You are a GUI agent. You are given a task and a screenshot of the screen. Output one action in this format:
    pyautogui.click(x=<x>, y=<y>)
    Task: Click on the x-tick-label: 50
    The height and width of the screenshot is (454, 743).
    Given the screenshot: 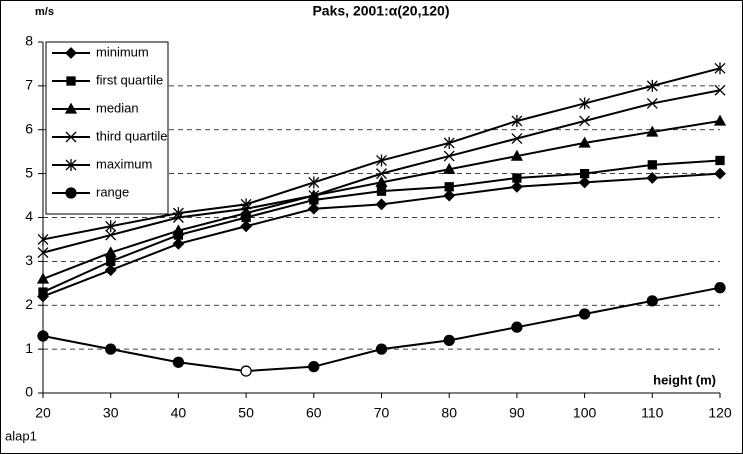 What is the action you would take?
    pyautogui.click(x=246, y=413)
    